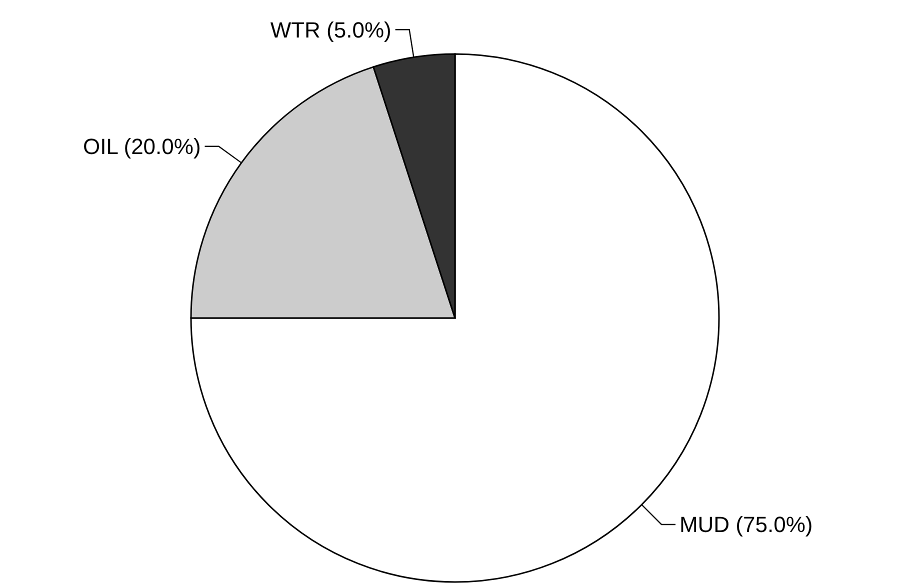  Describe the element at coordinates (746, 525) in the screenshot. I see `slice-label: MUD (75.0%)` at that location.